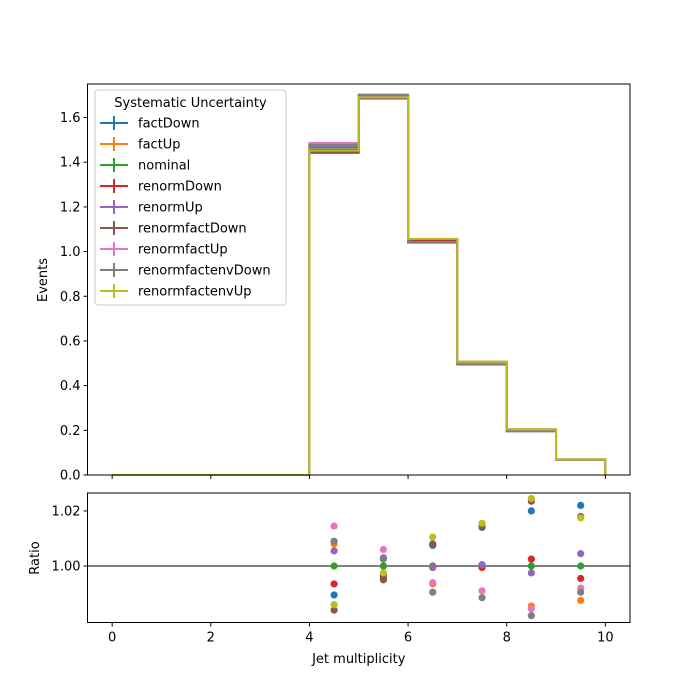  I want to click on legend-entry-nominal: nominal, so click(145, 166).